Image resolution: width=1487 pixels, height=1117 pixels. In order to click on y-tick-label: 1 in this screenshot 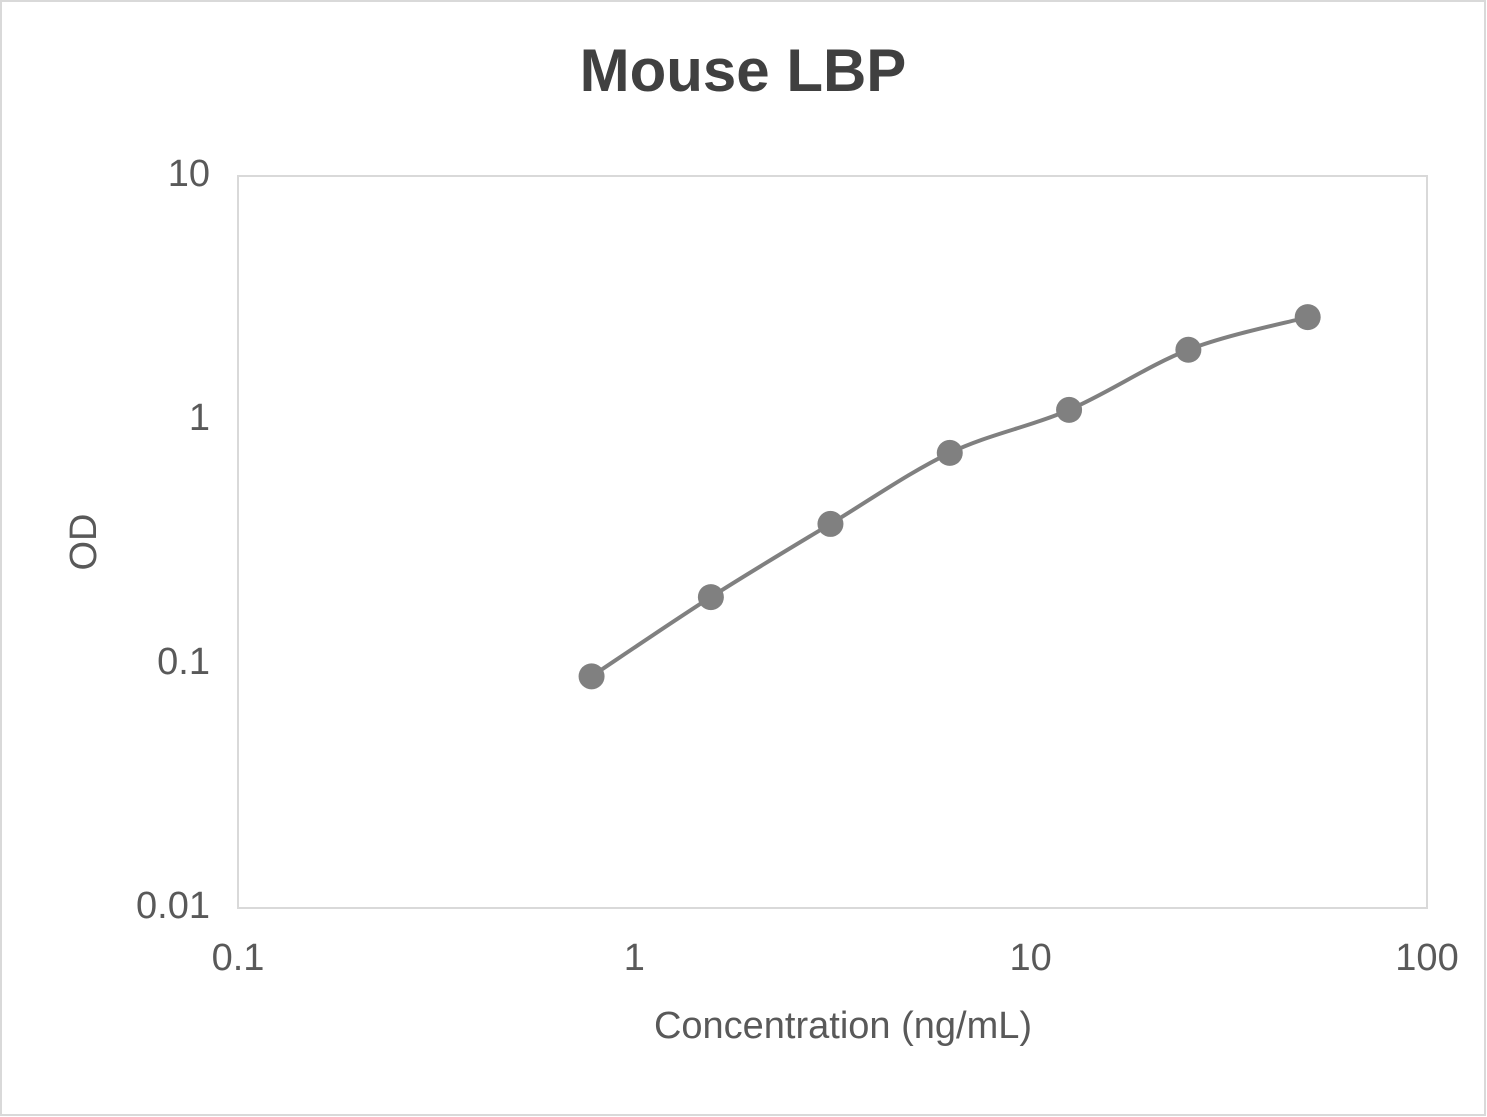, I will do `click(199, 418)`.